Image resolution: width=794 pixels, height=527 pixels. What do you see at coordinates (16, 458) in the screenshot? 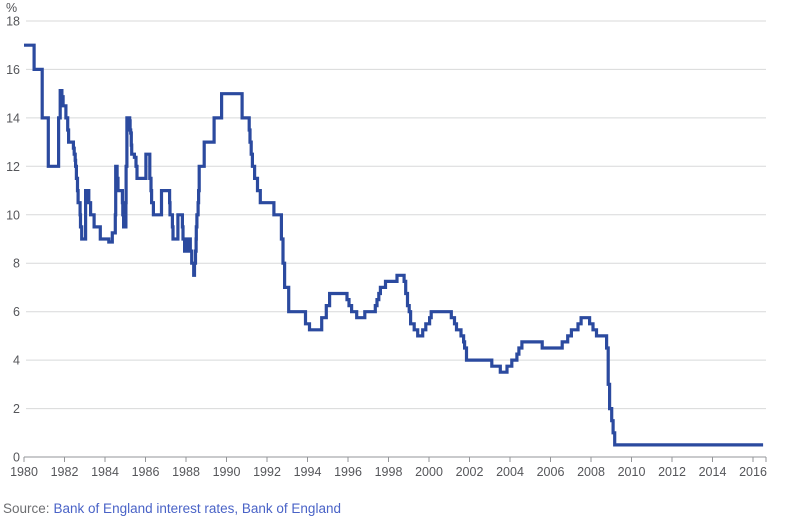
I see `y-tick-label: 0` at bounding box center [16, 458].